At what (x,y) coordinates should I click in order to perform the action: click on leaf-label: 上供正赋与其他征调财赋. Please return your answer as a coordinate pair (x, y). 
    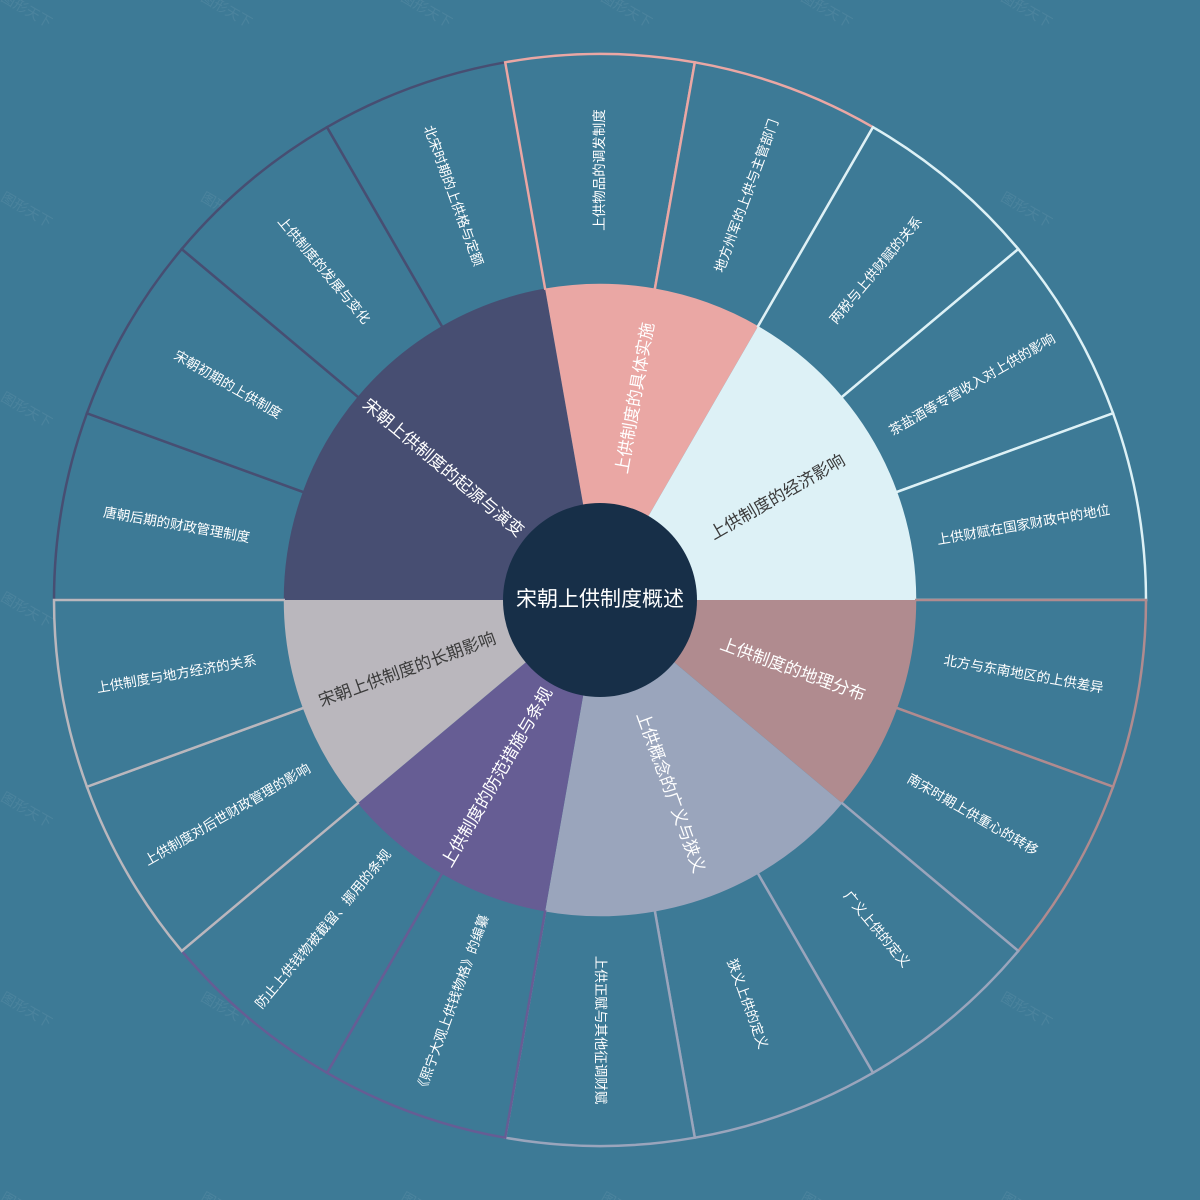
    Looking at the image, I should click on (600, 1030).